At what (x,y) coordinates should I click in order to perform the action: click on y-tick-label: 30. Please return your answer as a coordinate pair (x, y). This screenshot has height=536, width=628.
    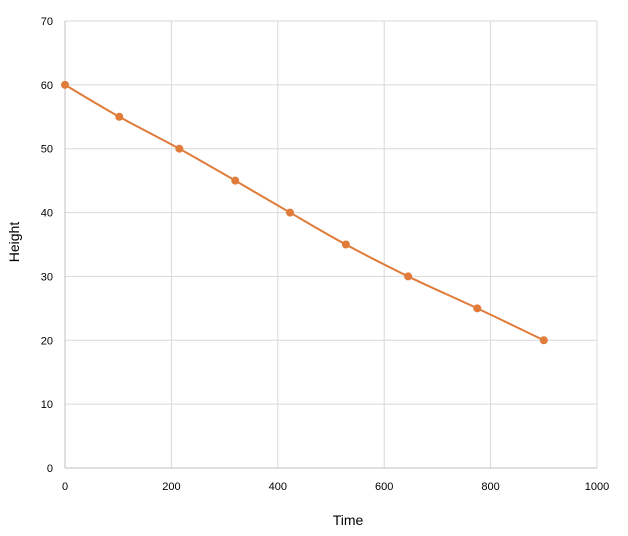
    Looking at the image, I should click on (47, 277).